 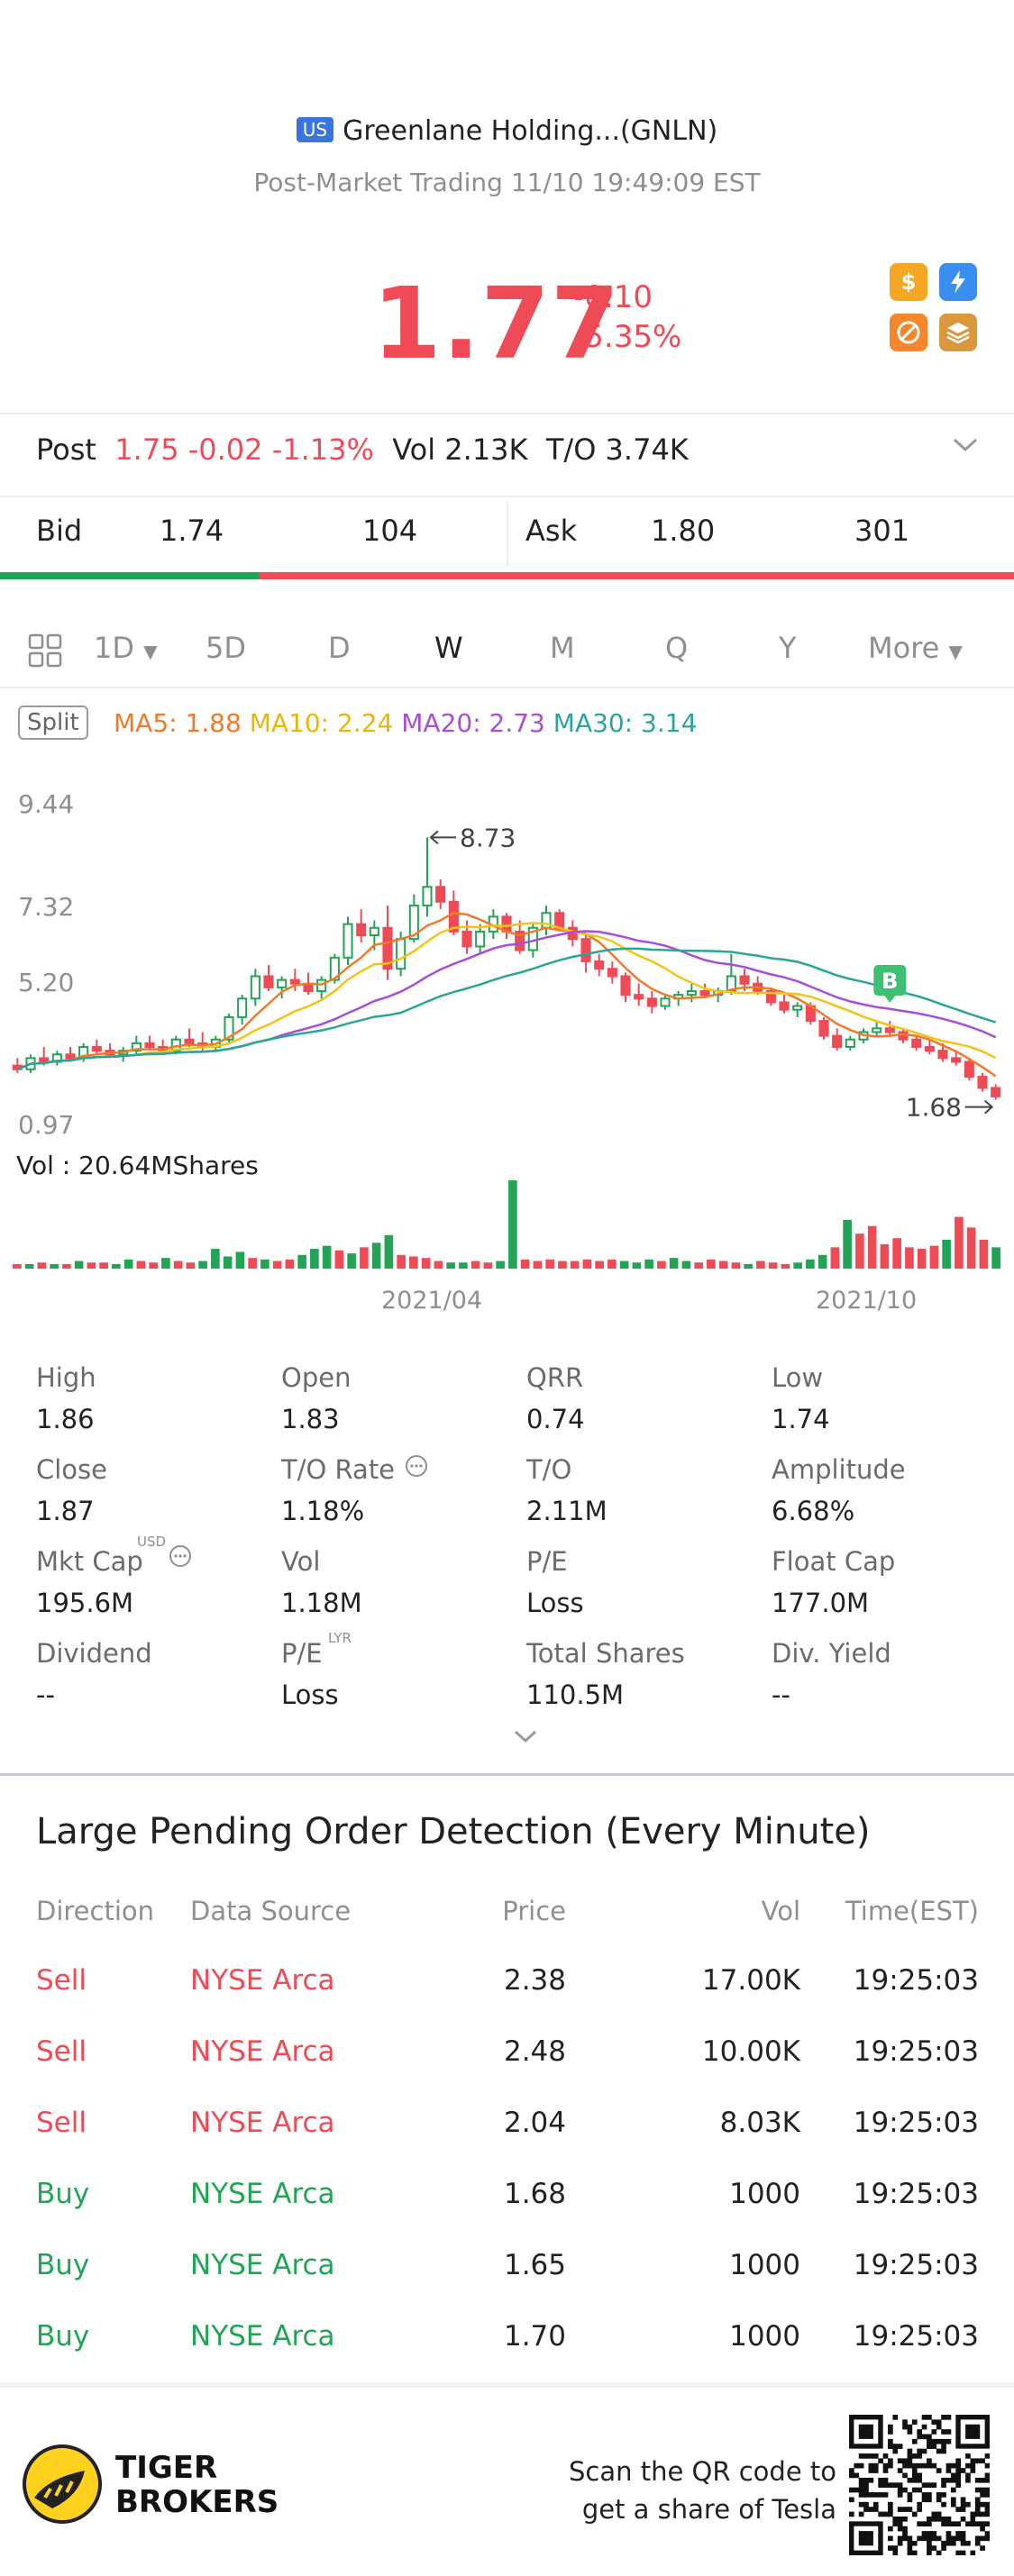 I want to click on buy-marker-label: B, so click(x=890, y=981).